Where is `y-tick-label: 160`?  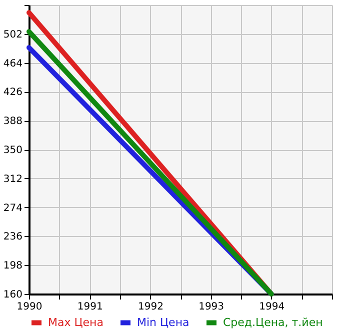
y-tick-label: 160 is located at coordinates (12, 295).